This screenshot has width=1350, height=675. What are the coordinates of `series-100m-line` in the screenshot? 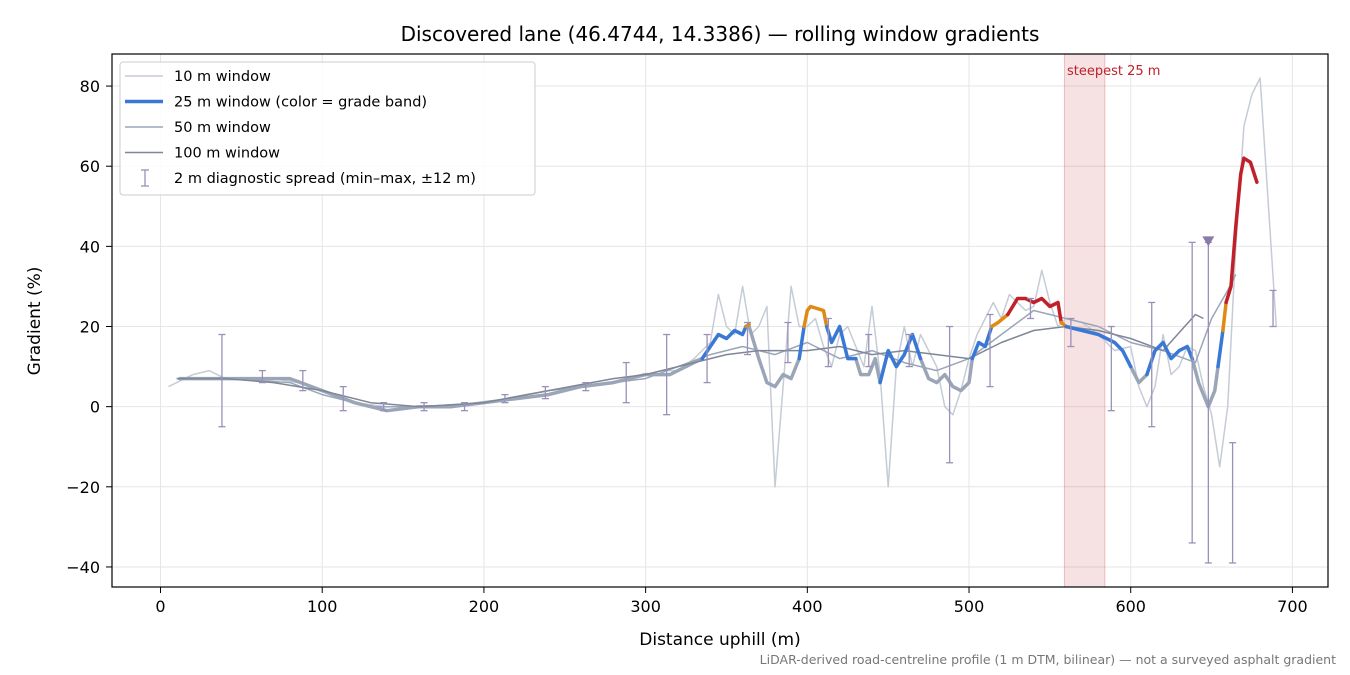 It's located at (690, 360).